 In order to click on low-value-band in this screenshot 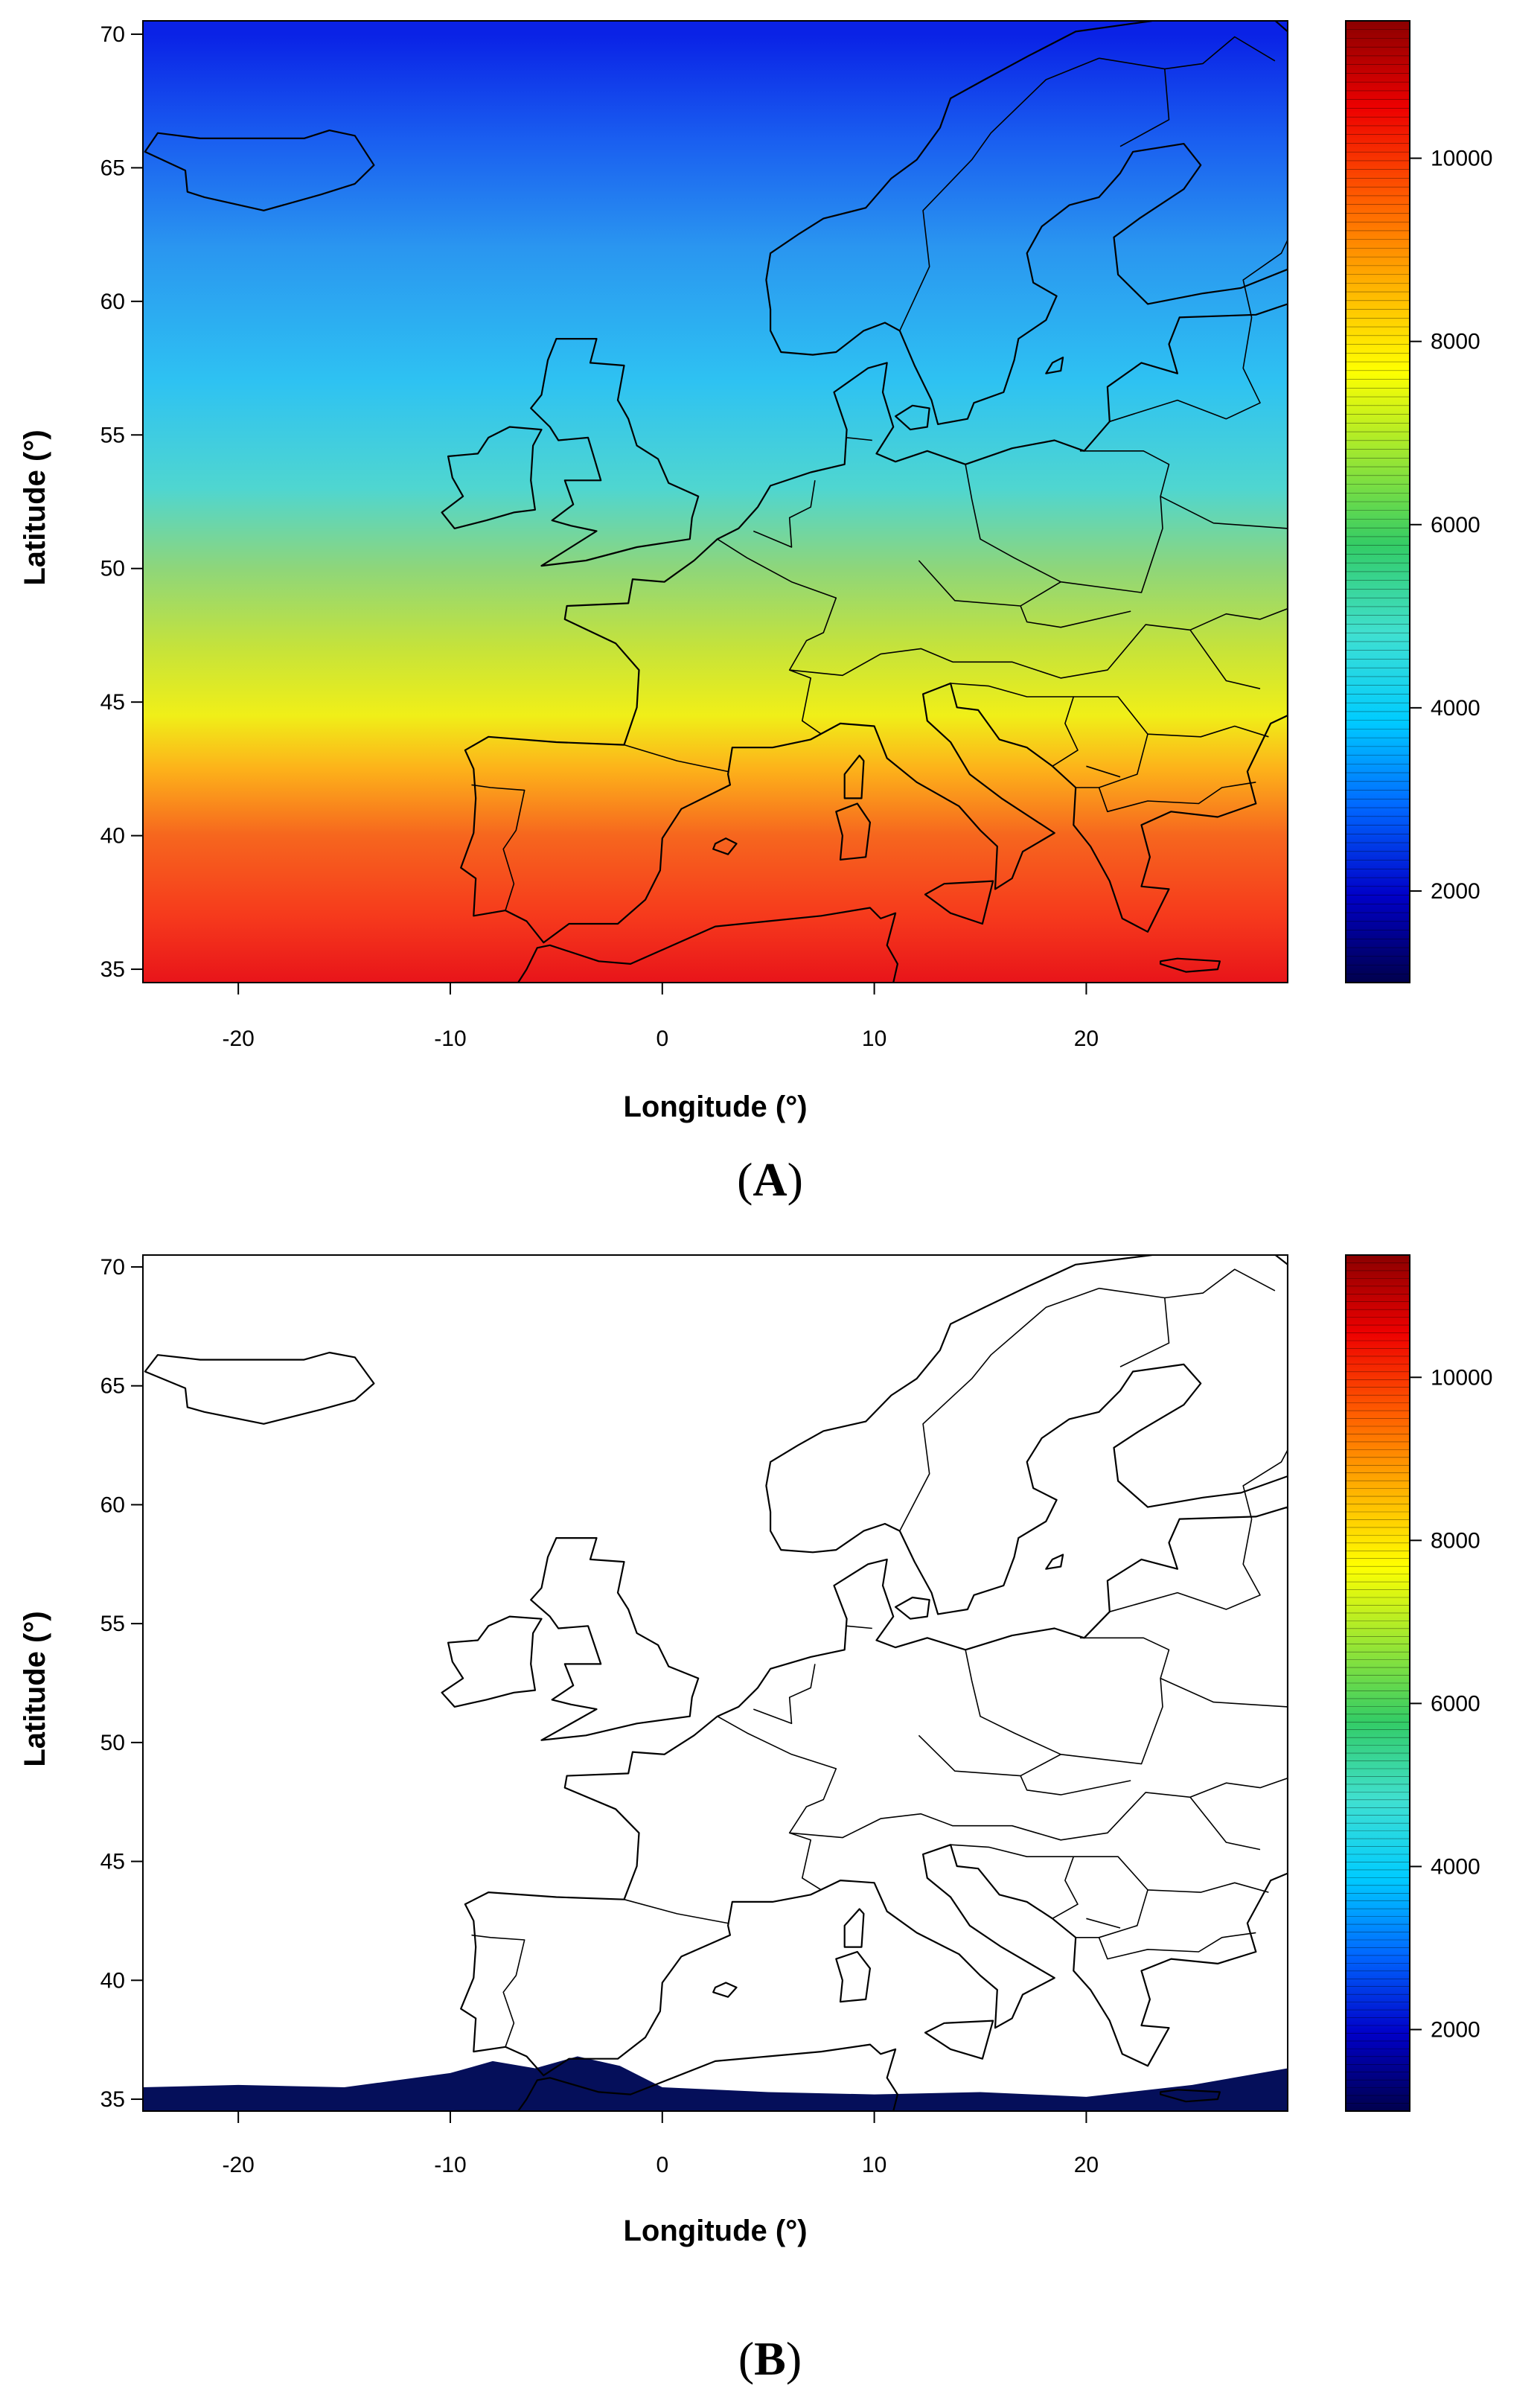, I will do `click(716, 2083)`.